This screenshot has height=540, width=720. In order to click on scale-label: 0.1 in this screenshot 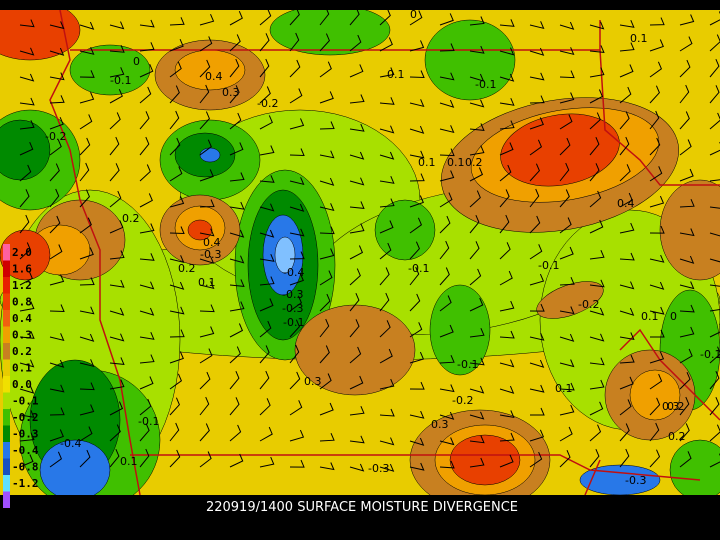, I will do `click(22, 368)`.